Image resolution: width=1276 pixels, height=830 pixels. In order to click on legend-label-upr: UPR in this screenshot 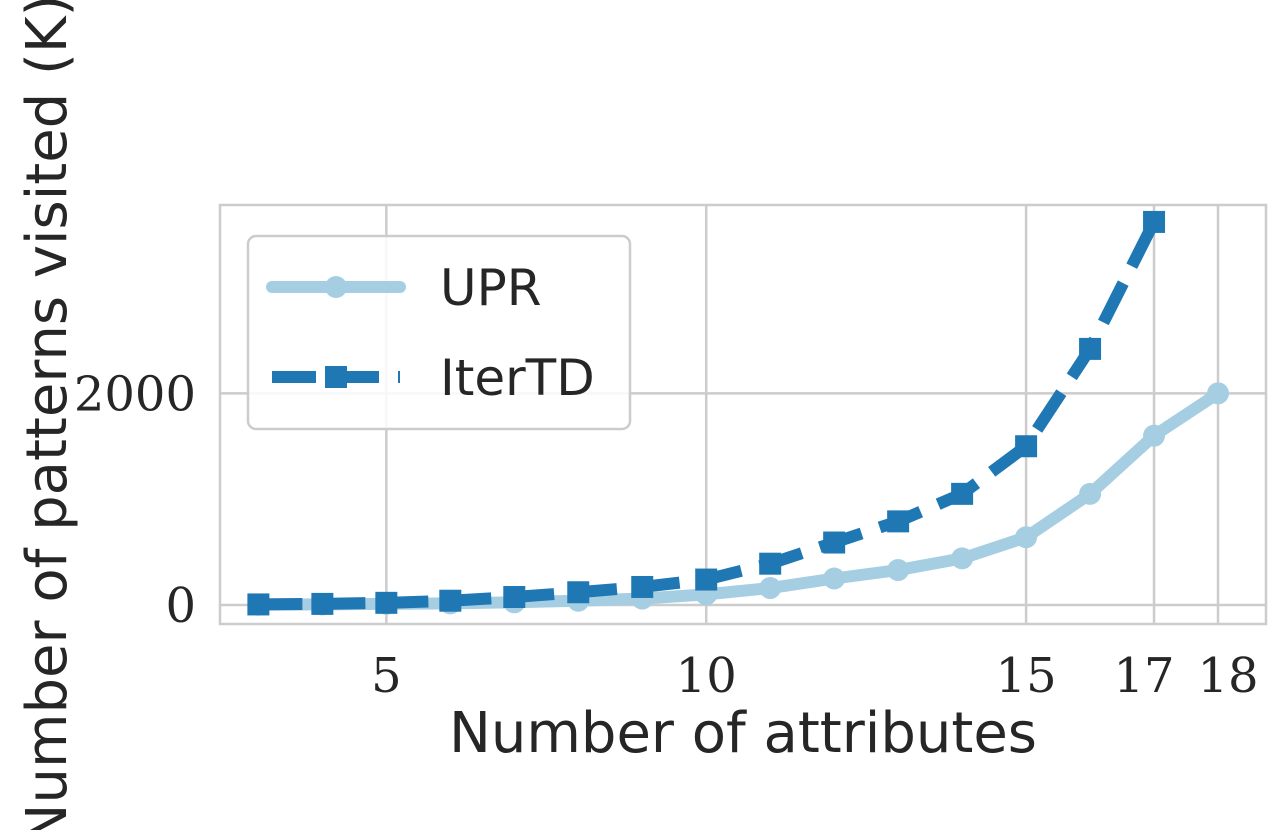, I will do `click(491, 288)`.